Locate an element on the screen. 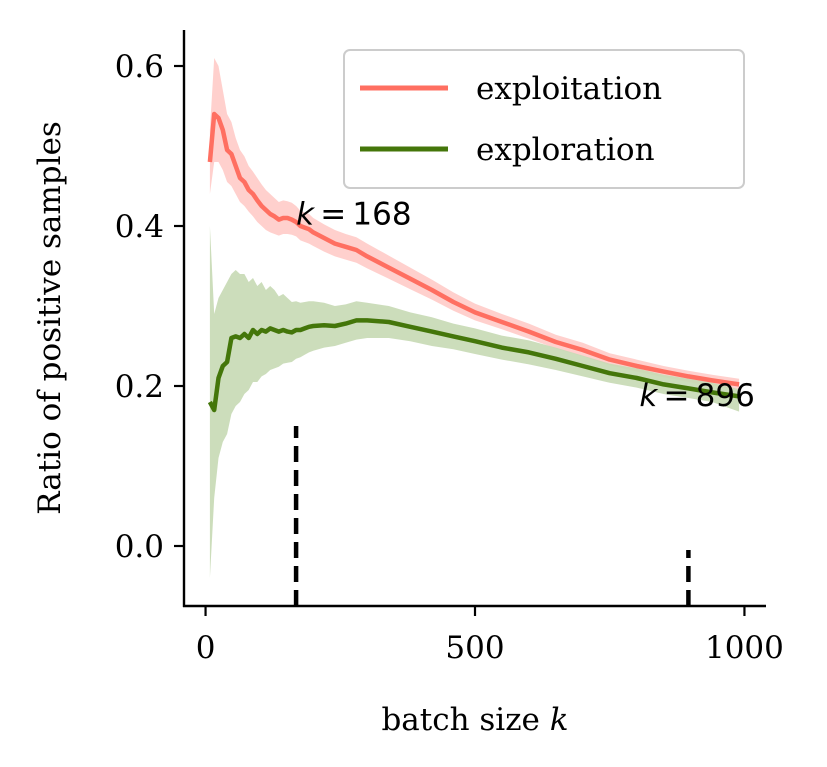 The width and height of the screenshot is (827, 767). legend-box is located at coordinates (544, 119).